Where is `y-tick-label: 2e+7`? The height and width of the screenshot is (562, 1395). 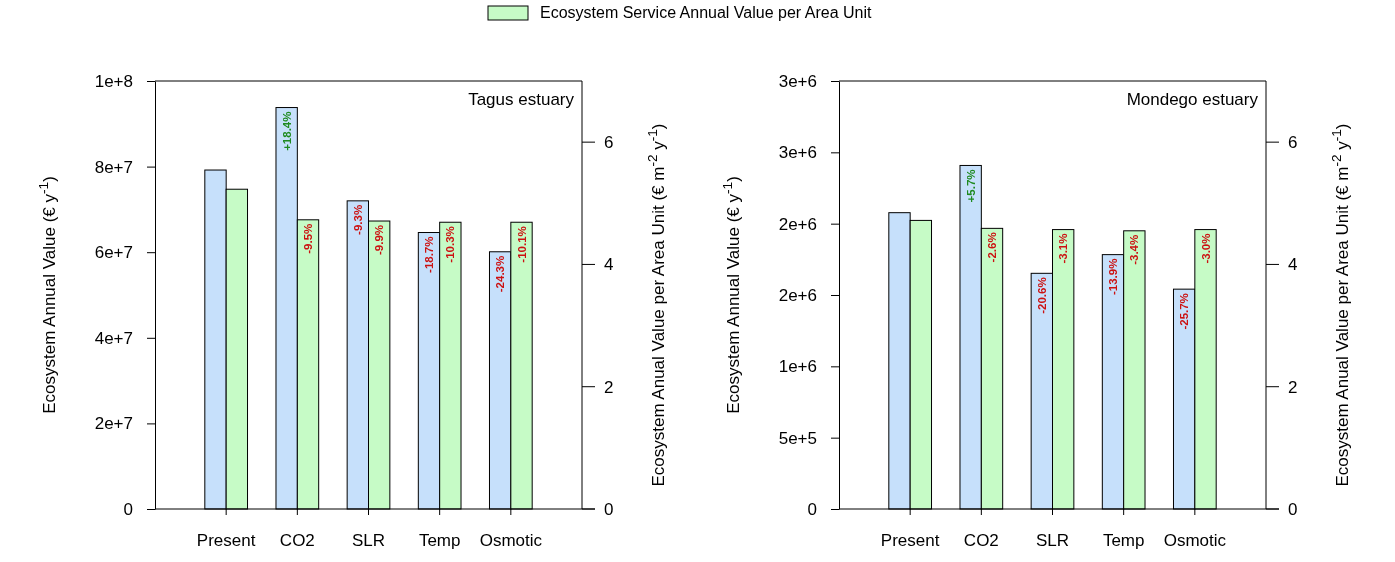
y-tick-label: 2e+7 is located at coordinates (113, 424).